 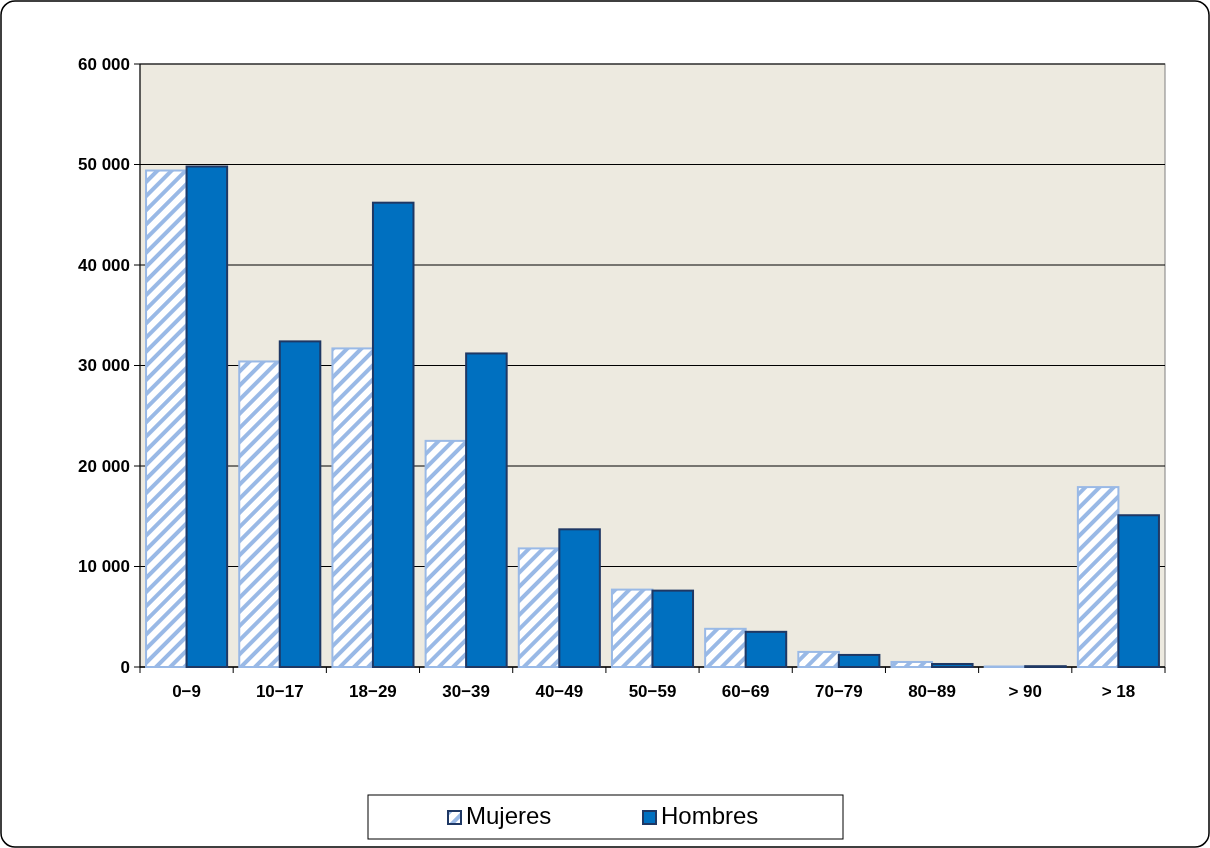 I want to click on y-tick-label: 60 000, so click(x=104, y=64).